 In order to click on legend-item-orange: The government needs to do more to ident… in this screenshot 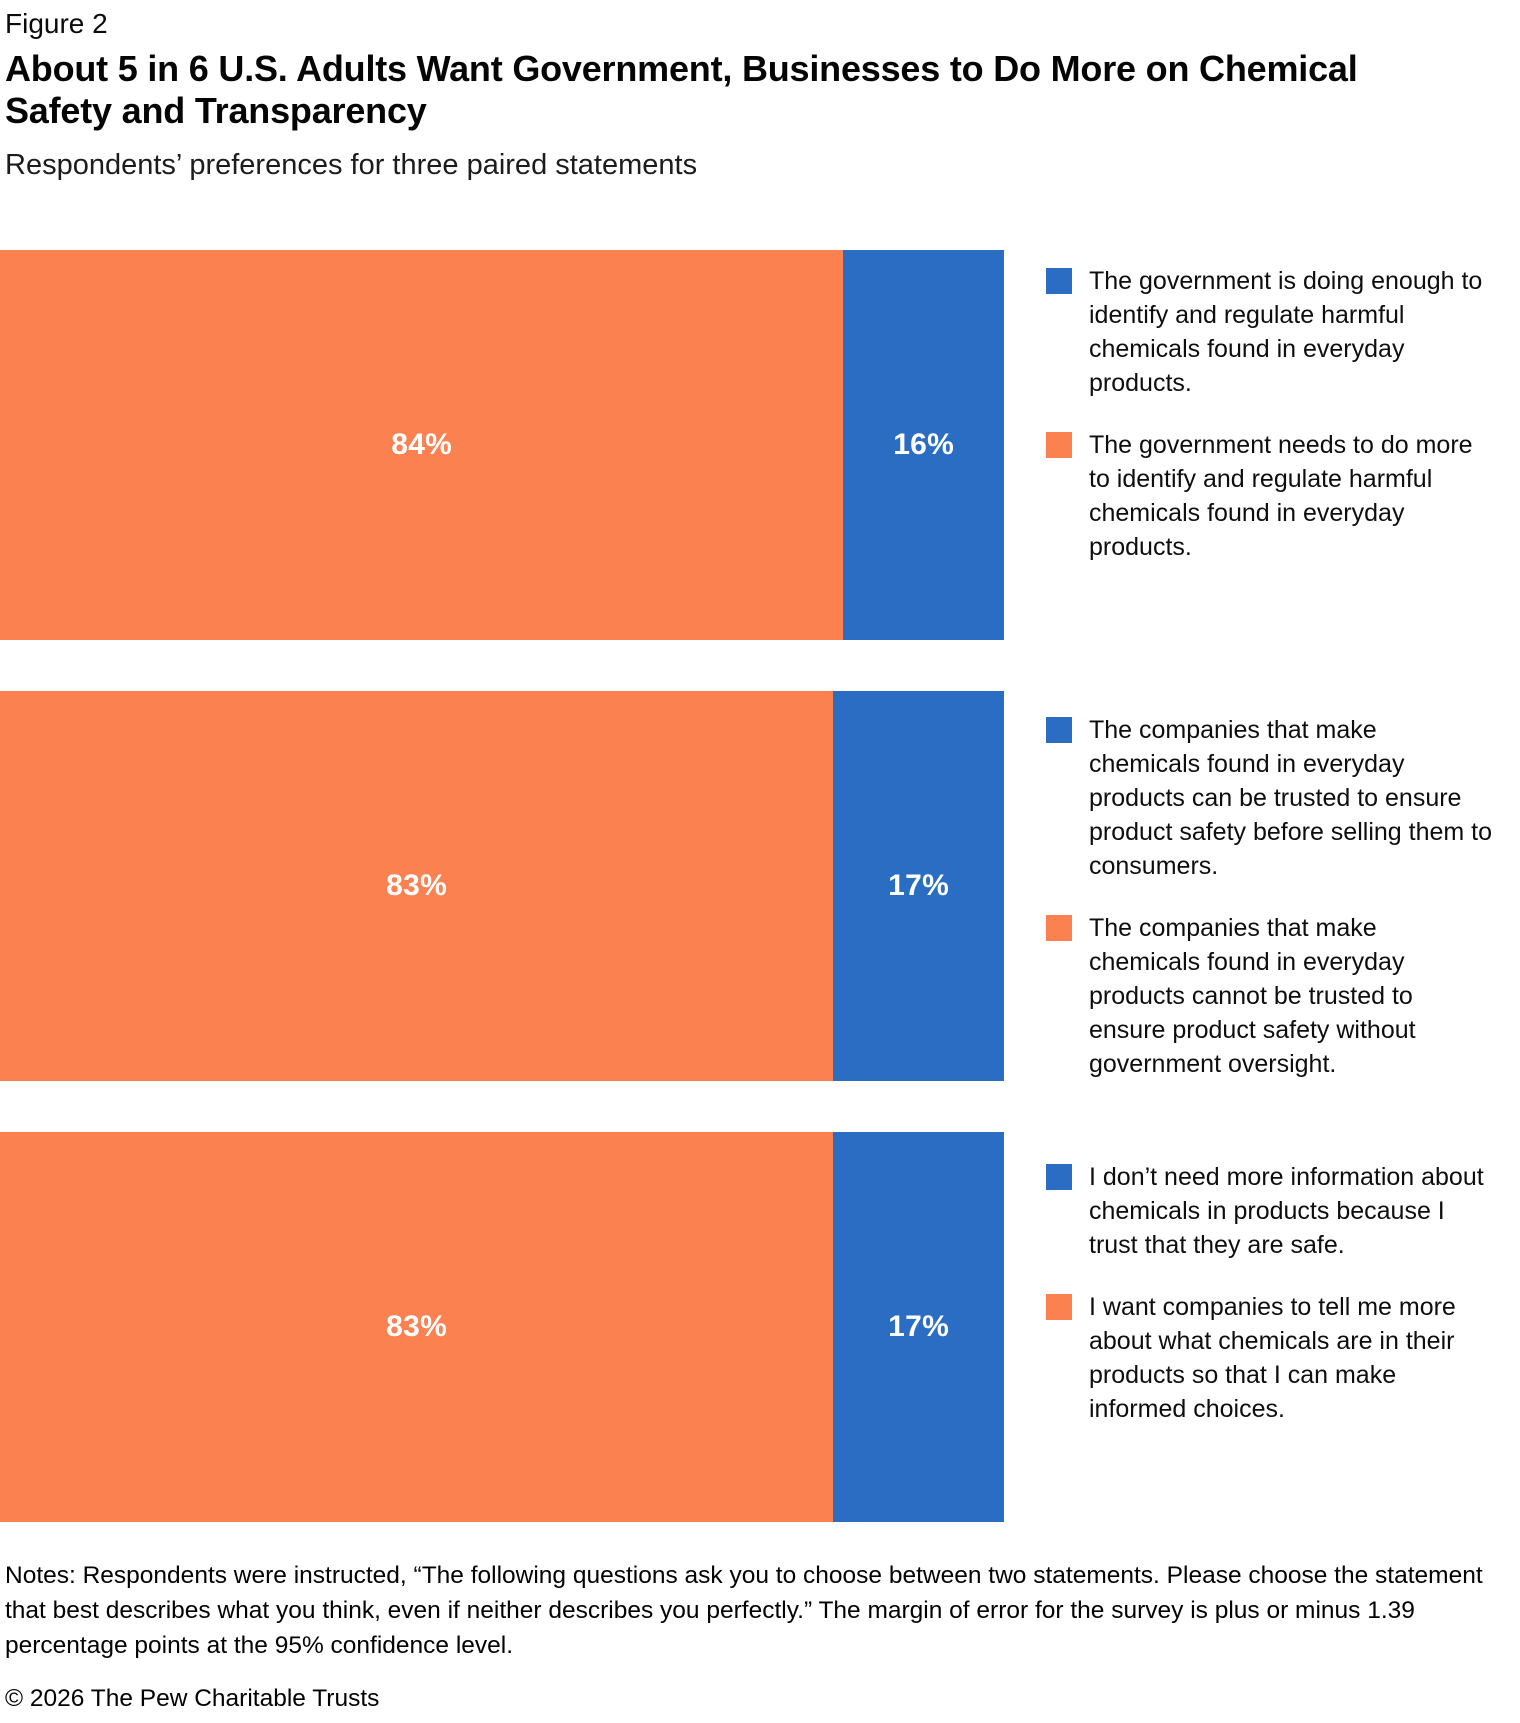, I will do `click(1270, 496)`.